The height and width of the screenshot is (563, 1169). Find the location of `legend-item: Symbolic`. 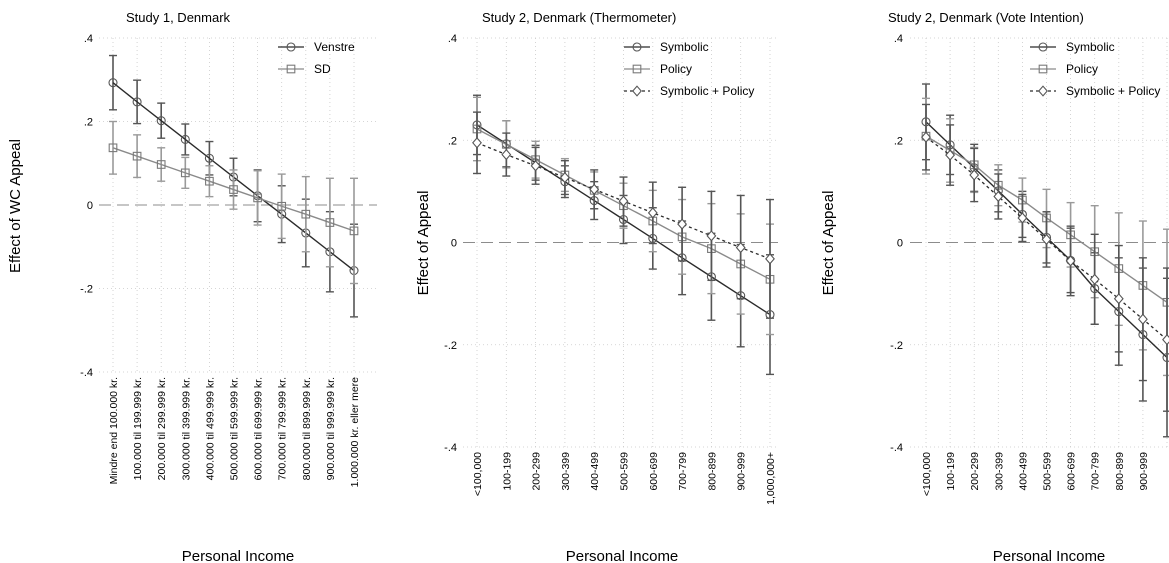

legend-item: Symbolic is located at coordinates (1072, 47).